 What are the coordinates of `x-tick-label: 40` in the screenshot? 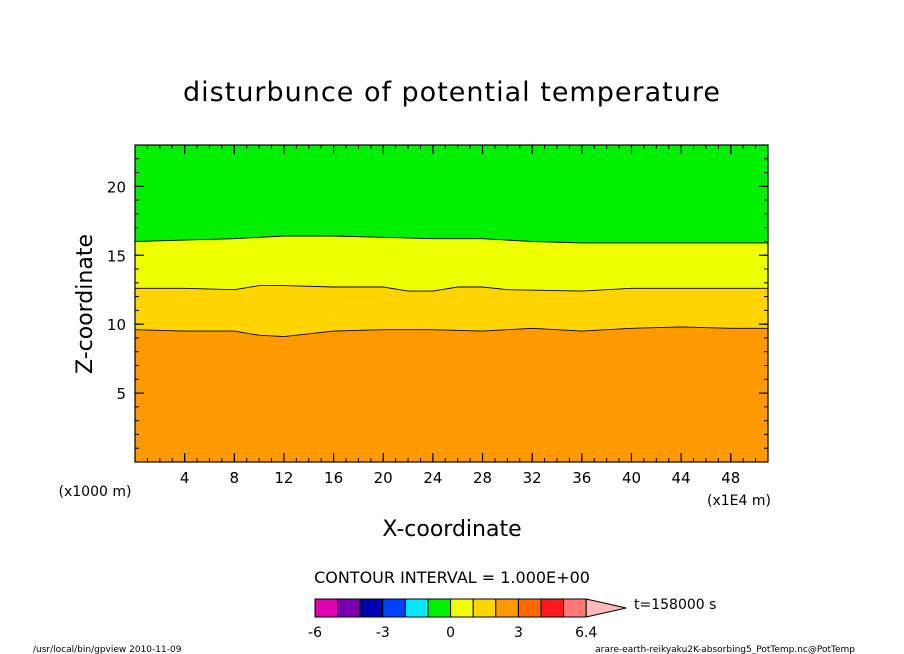 It's located at (631, 478).